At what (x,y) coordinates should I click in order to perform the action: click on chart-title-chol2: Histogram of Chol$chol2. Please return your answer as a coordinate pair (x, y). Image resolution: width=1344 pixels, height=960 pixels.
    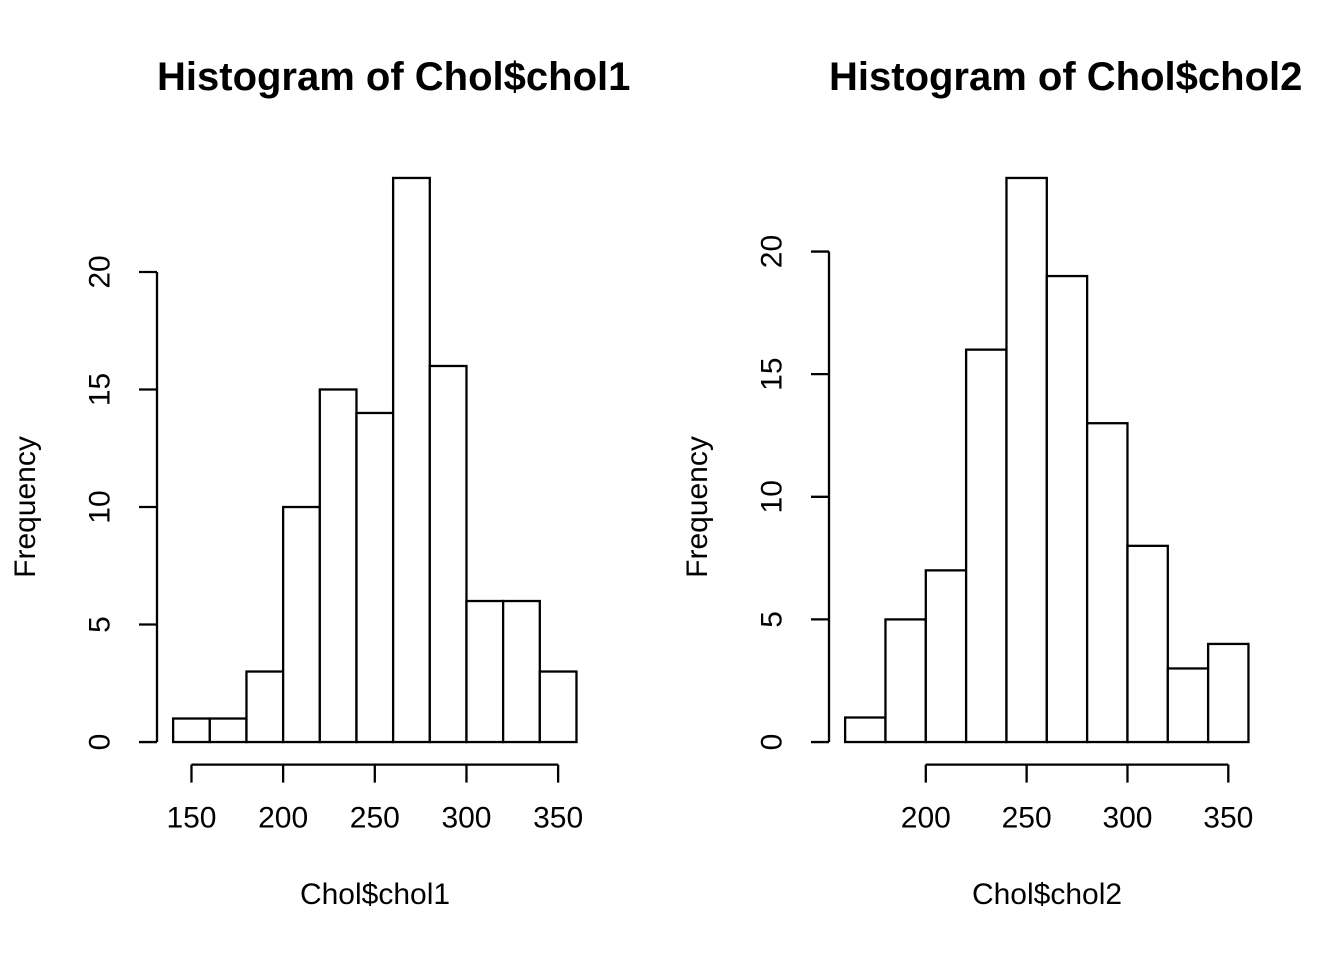
    Looking at the image, I should click on (1066, 77).